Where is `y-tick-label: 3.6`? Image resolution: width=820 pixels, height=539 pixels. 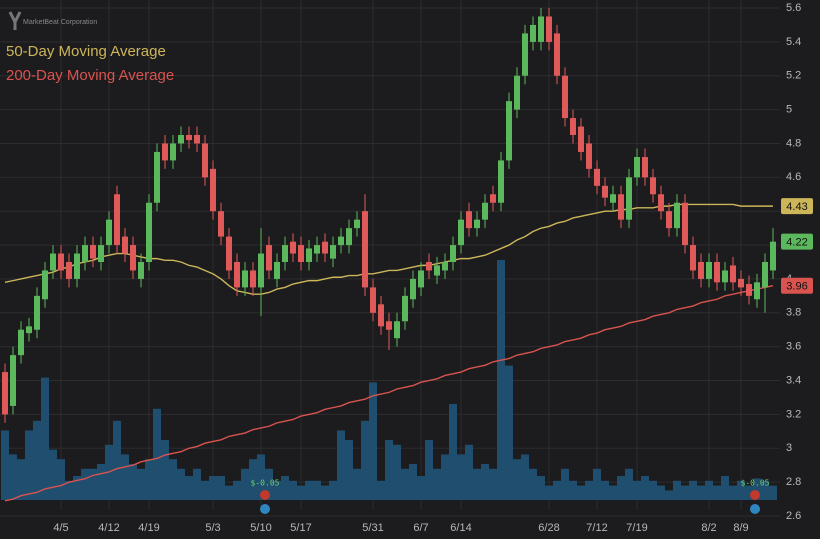
y-tick-label: 3.6 is located at coordinates (793, 347).